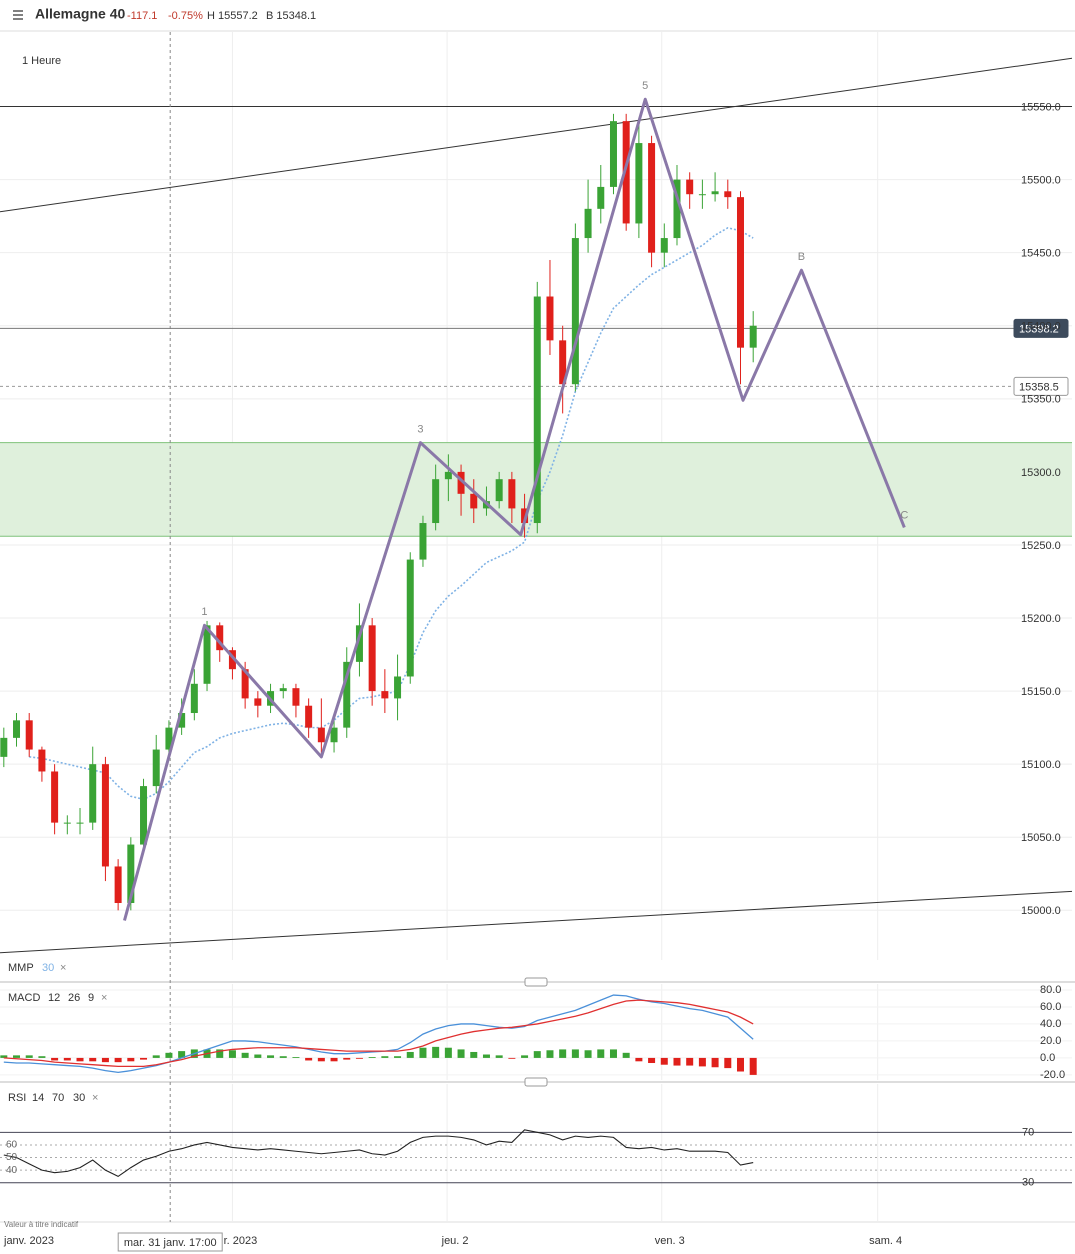  I want to click on wave-label: 5, so click(645, 86).